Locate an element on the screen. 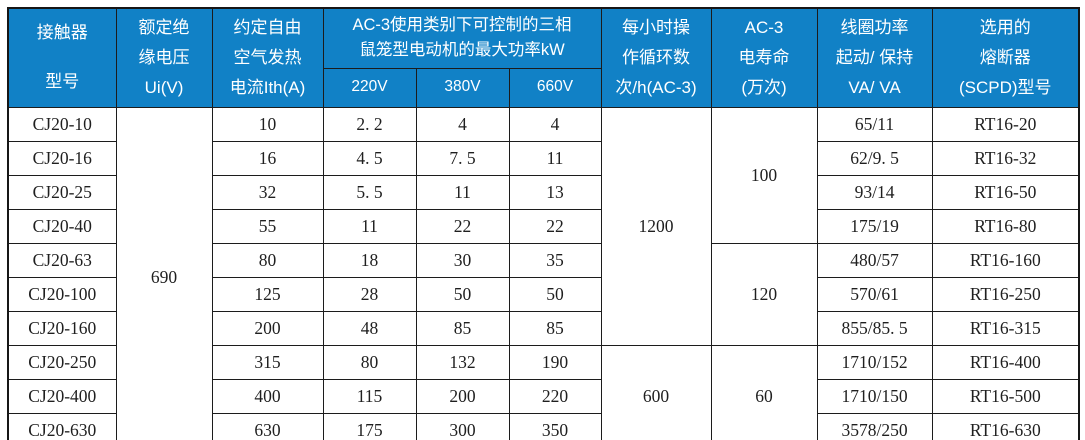 This screenshot has width=1085, height=440. header-max-power: AC-3使用类别下可控制的三相 鼠笼型电动机的最大功率kW is located at coordinates (462, 38).